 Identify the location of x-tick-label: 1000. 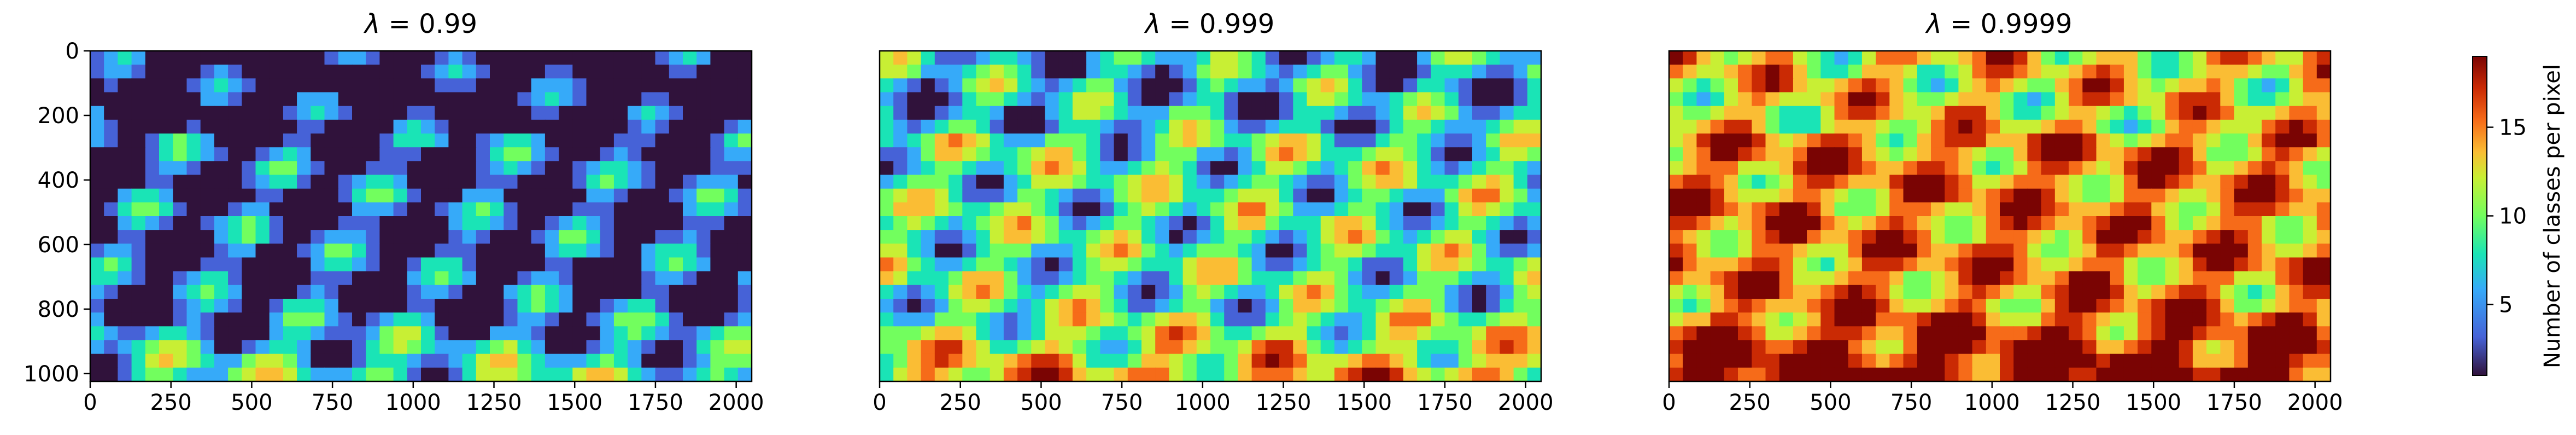
(1203, 402).